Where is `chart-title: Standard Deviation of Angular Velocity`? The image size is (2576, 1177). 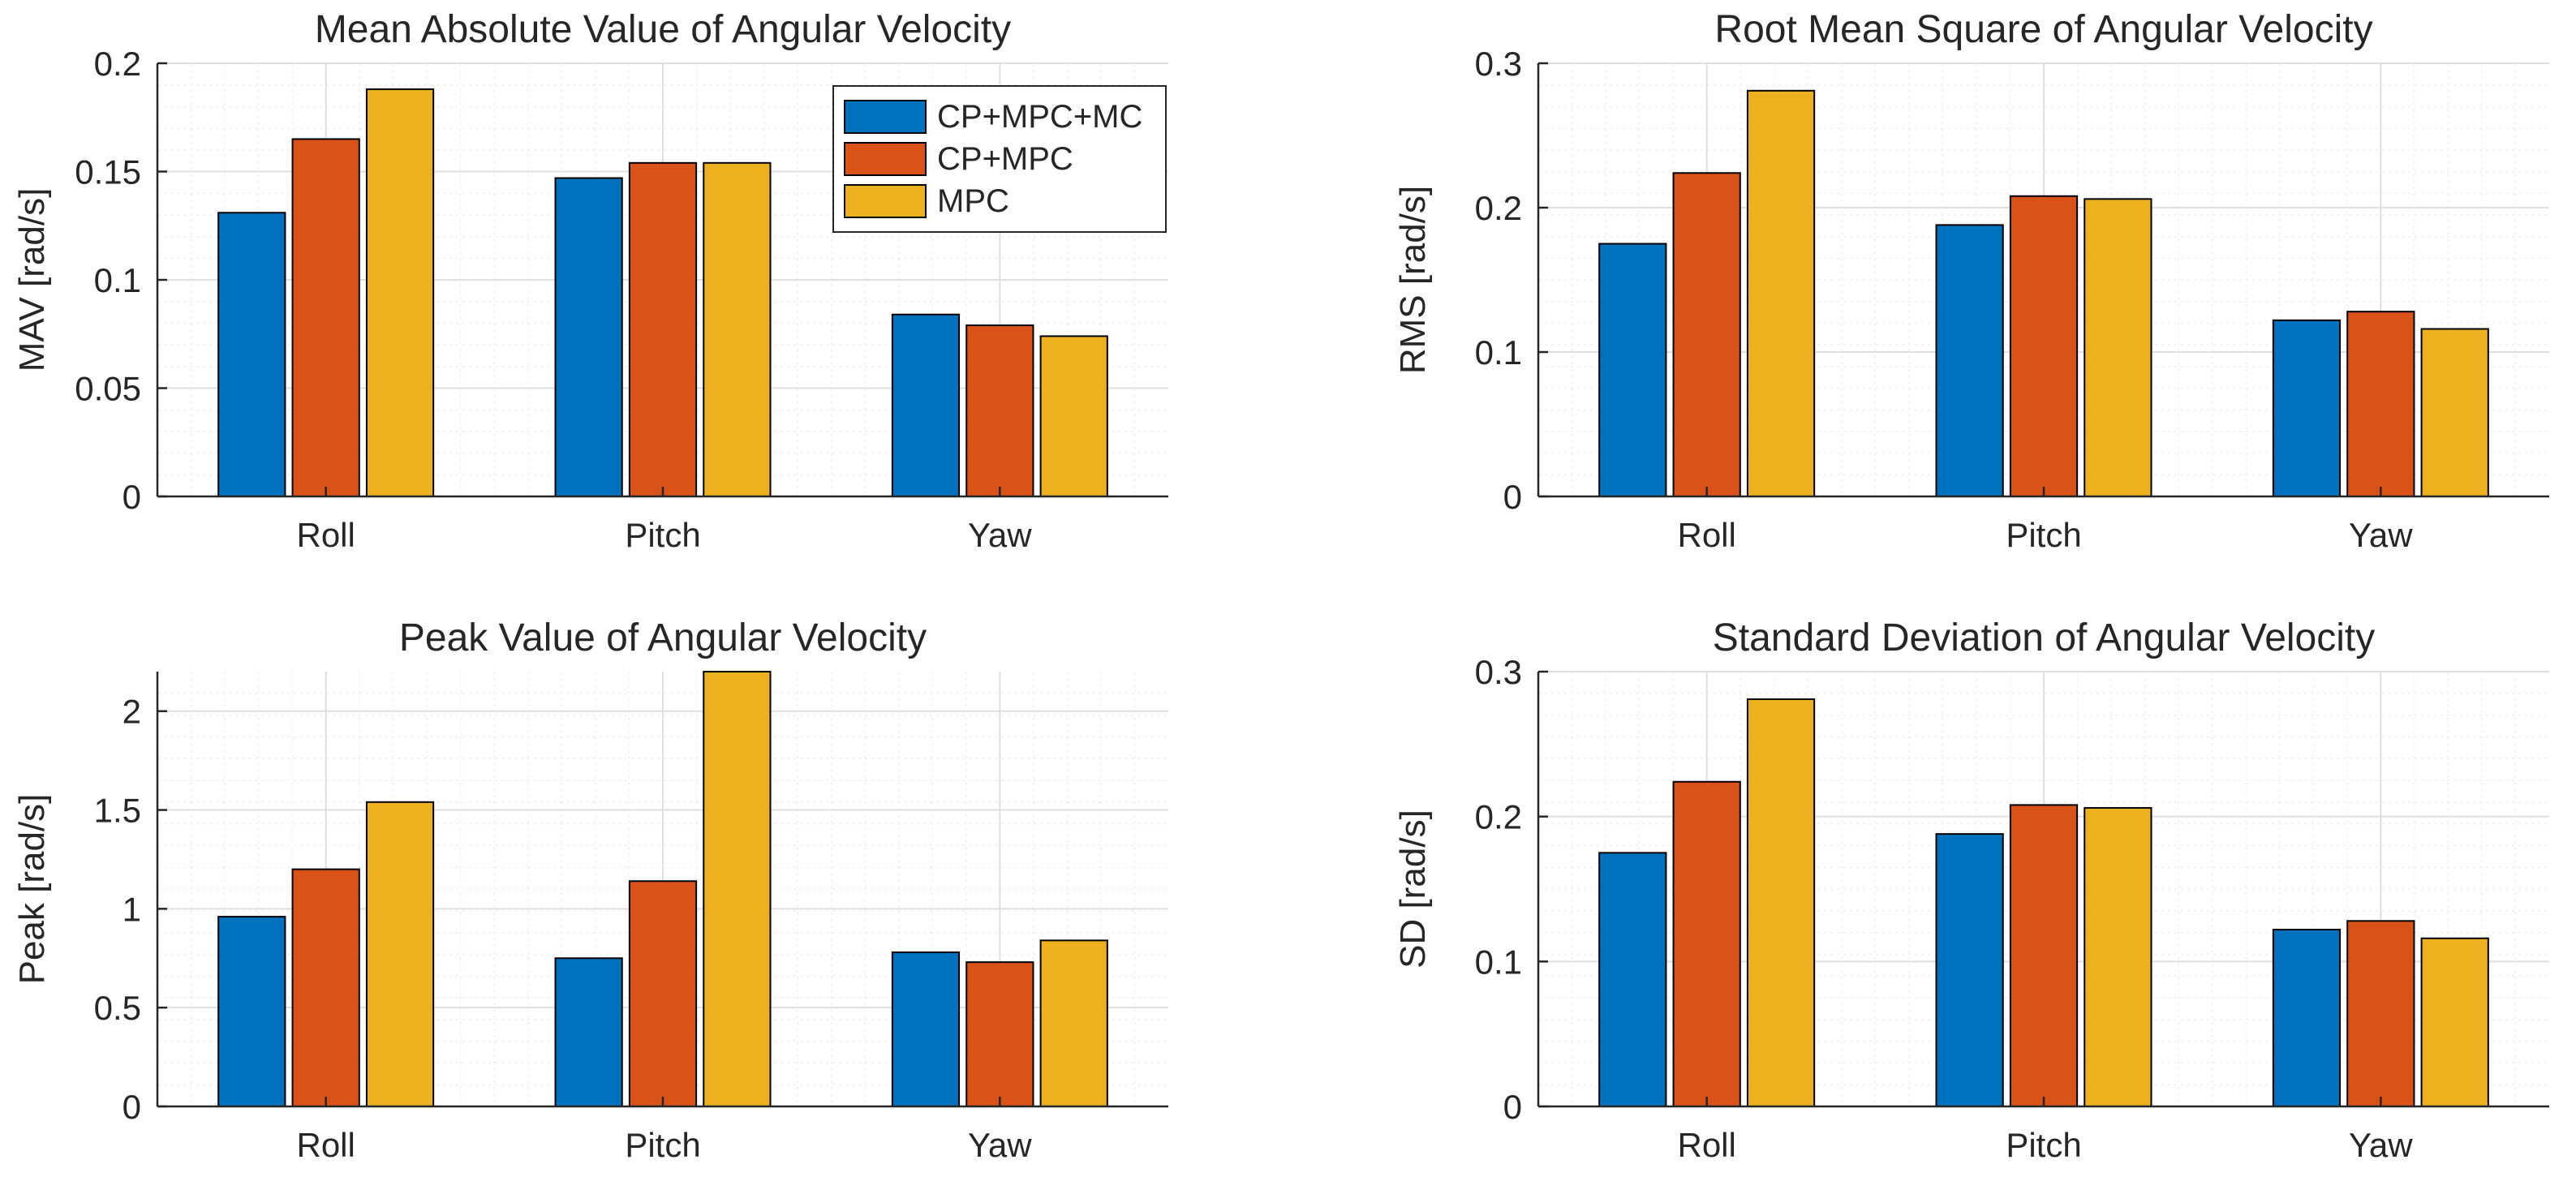
chart-title: Standard Deviation of Angular Velocity is located at coordinates (2045, 637).